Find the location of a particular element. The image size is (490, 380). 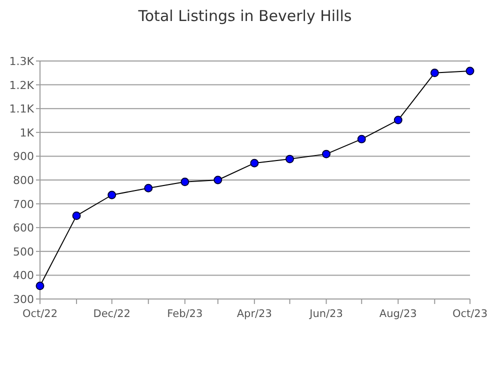

y-tick-label: 600 is located at coordinates (23, 228).